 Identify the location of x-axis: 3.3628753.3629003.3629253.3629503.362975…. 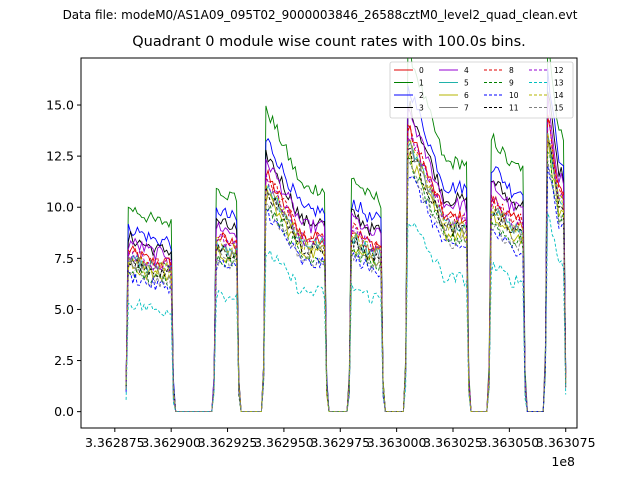
(340, 439).